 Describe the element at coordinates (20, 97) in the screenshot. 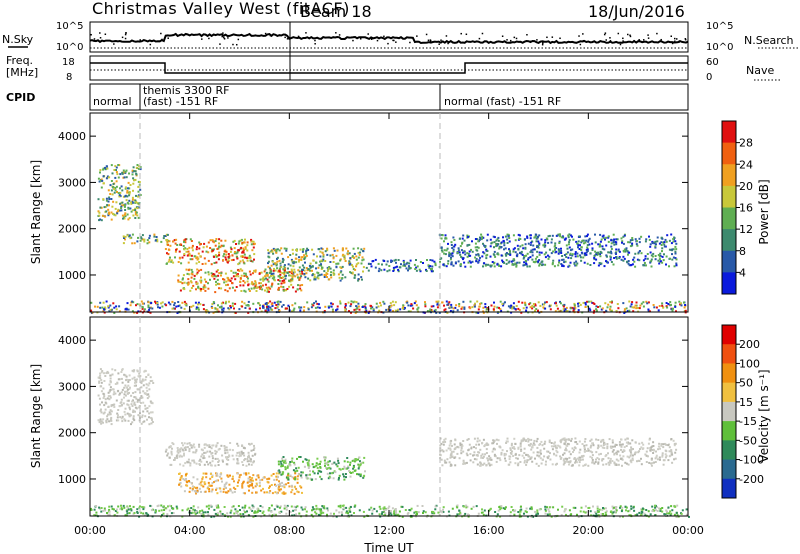

I see `cpid-label: CPID` at that location.